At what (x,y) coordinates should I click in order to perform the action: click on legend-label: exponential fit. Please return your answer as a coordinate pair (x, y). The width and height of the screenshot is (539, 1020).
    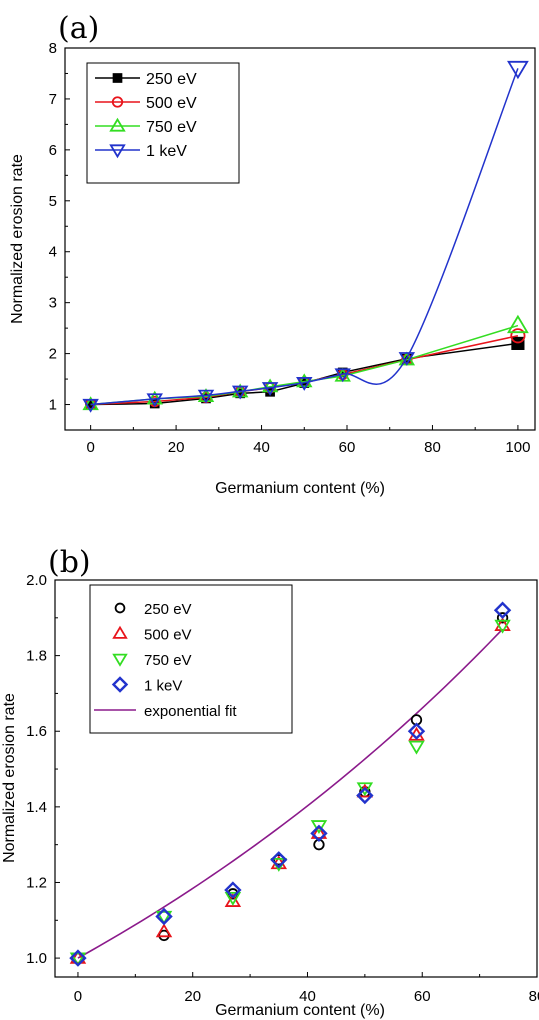
    Looking at the image, I should click on (190, 711).